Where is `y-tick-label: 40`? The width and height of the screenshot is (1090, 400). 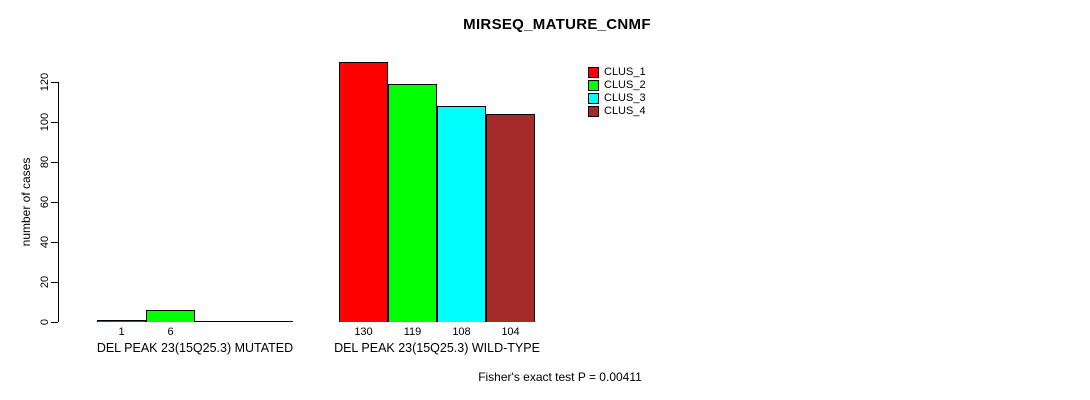 y-tick-label: 40 is located at coordinates (45, 242).